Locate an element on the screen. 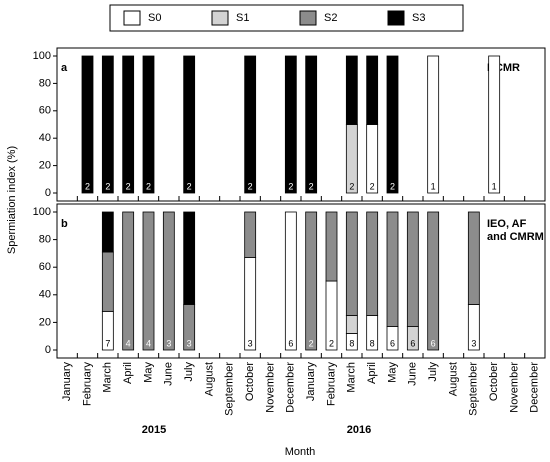 This screenshot has width=550, height=462. legend-label: S1 is located at coordinates (242, 18).